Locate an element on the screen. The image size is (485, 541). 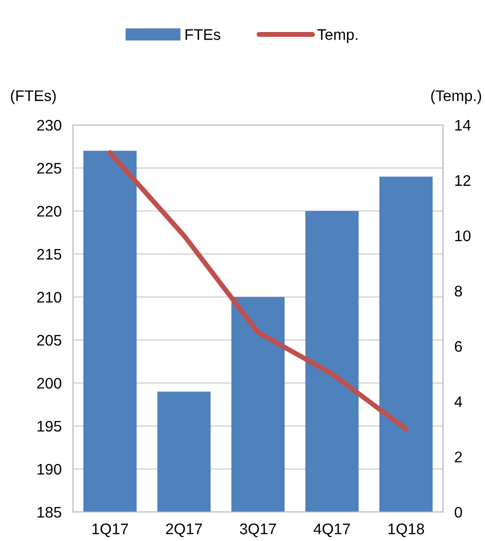
y-tick-label: 225 is located at coordinates (49, 168).